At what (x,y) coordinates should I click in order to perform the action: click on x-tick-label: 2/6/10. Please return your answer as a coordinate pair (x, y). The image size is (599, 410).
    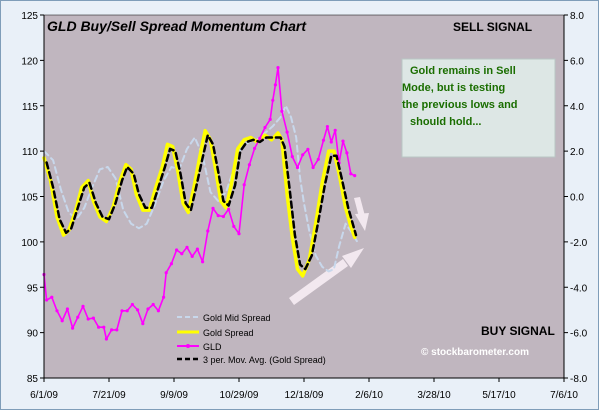
    Looking at the image, I should click on (369, 395).